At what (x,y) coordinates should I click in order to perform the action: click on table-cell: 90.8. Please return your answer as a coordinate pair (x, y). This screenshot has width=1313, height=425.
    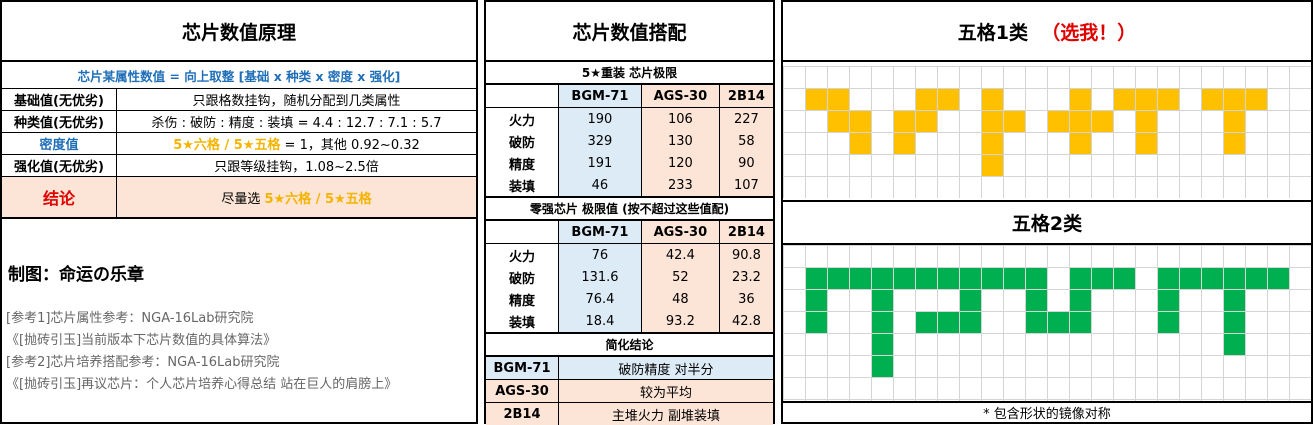
    Looking at the image, I should click on (746, 254).